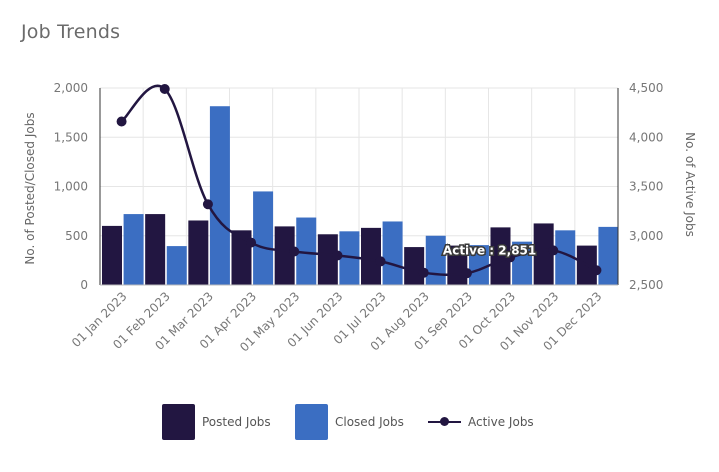 Image resolution: width=719 pixels, height=472 pixels. Describe the element at coordinates (646, 88) in the screenshot. I see `y-tick-label-right: 4,500` at that location.